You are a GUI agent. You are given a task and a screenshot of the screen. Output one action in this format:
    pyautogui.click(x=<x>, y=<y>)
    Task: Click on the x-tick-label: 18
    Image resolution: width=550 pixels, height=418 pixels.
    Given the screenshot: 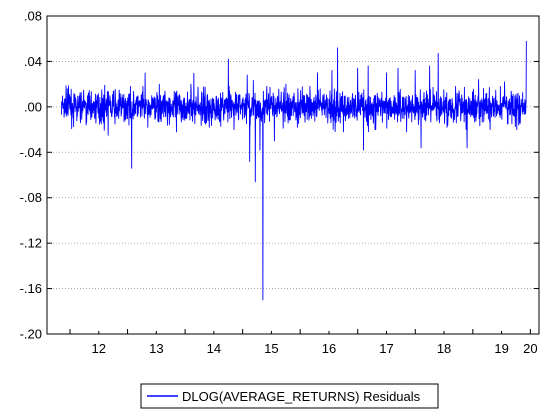 What is the action you would take?
    pyautogui.click(x=444, y=348)
    